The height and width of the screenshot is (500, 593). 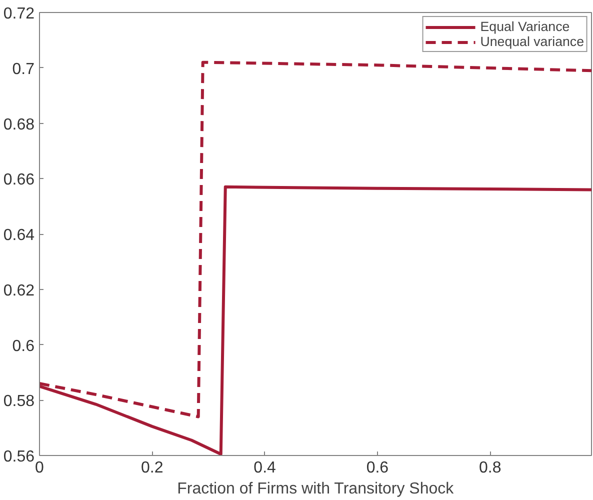 What do you see at coordinates (265, 468) in the screenshot?
I see `x-tick-label: 0.4` at bounding box center [265, 468].